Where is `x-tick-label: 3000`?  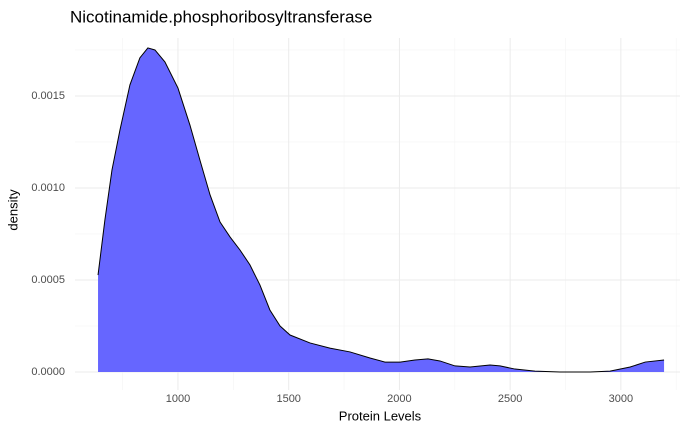
x-tick-label: 3000 is located at coordinates (621, 399).